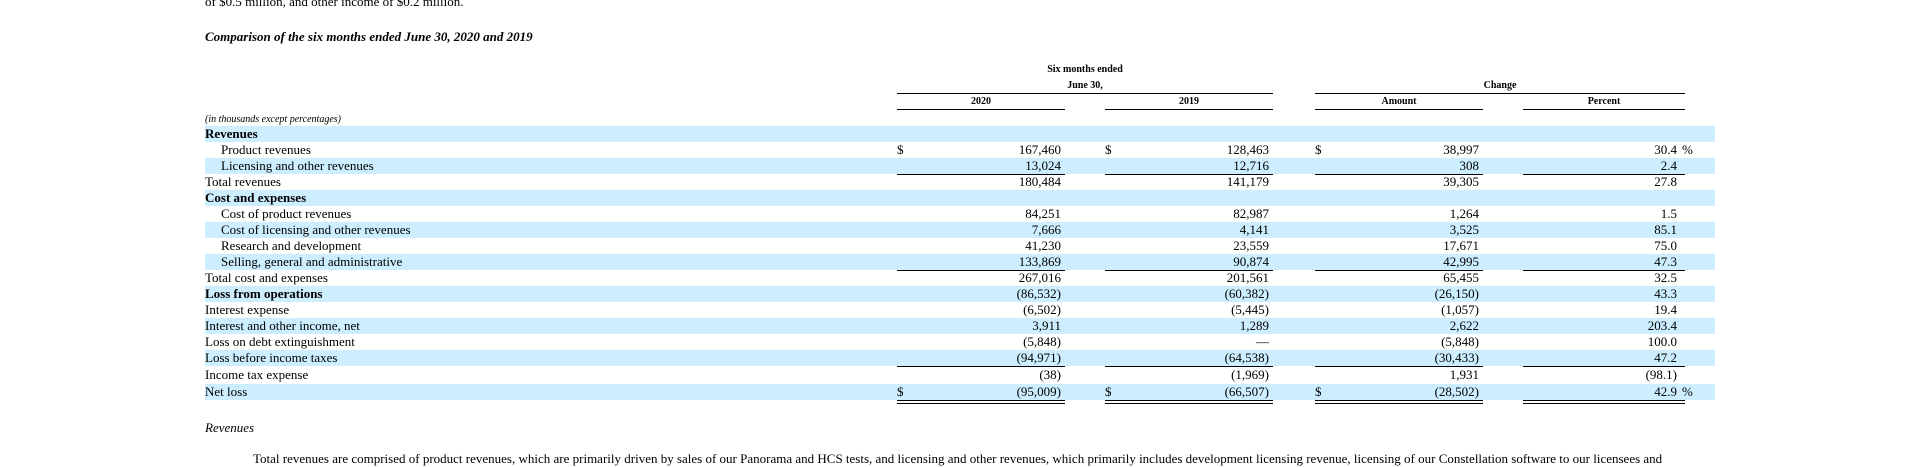  What do you see at coordinates (960, 134) in the screenshot?
I see `table-row: Revenues` at bounding box center [960, 134].